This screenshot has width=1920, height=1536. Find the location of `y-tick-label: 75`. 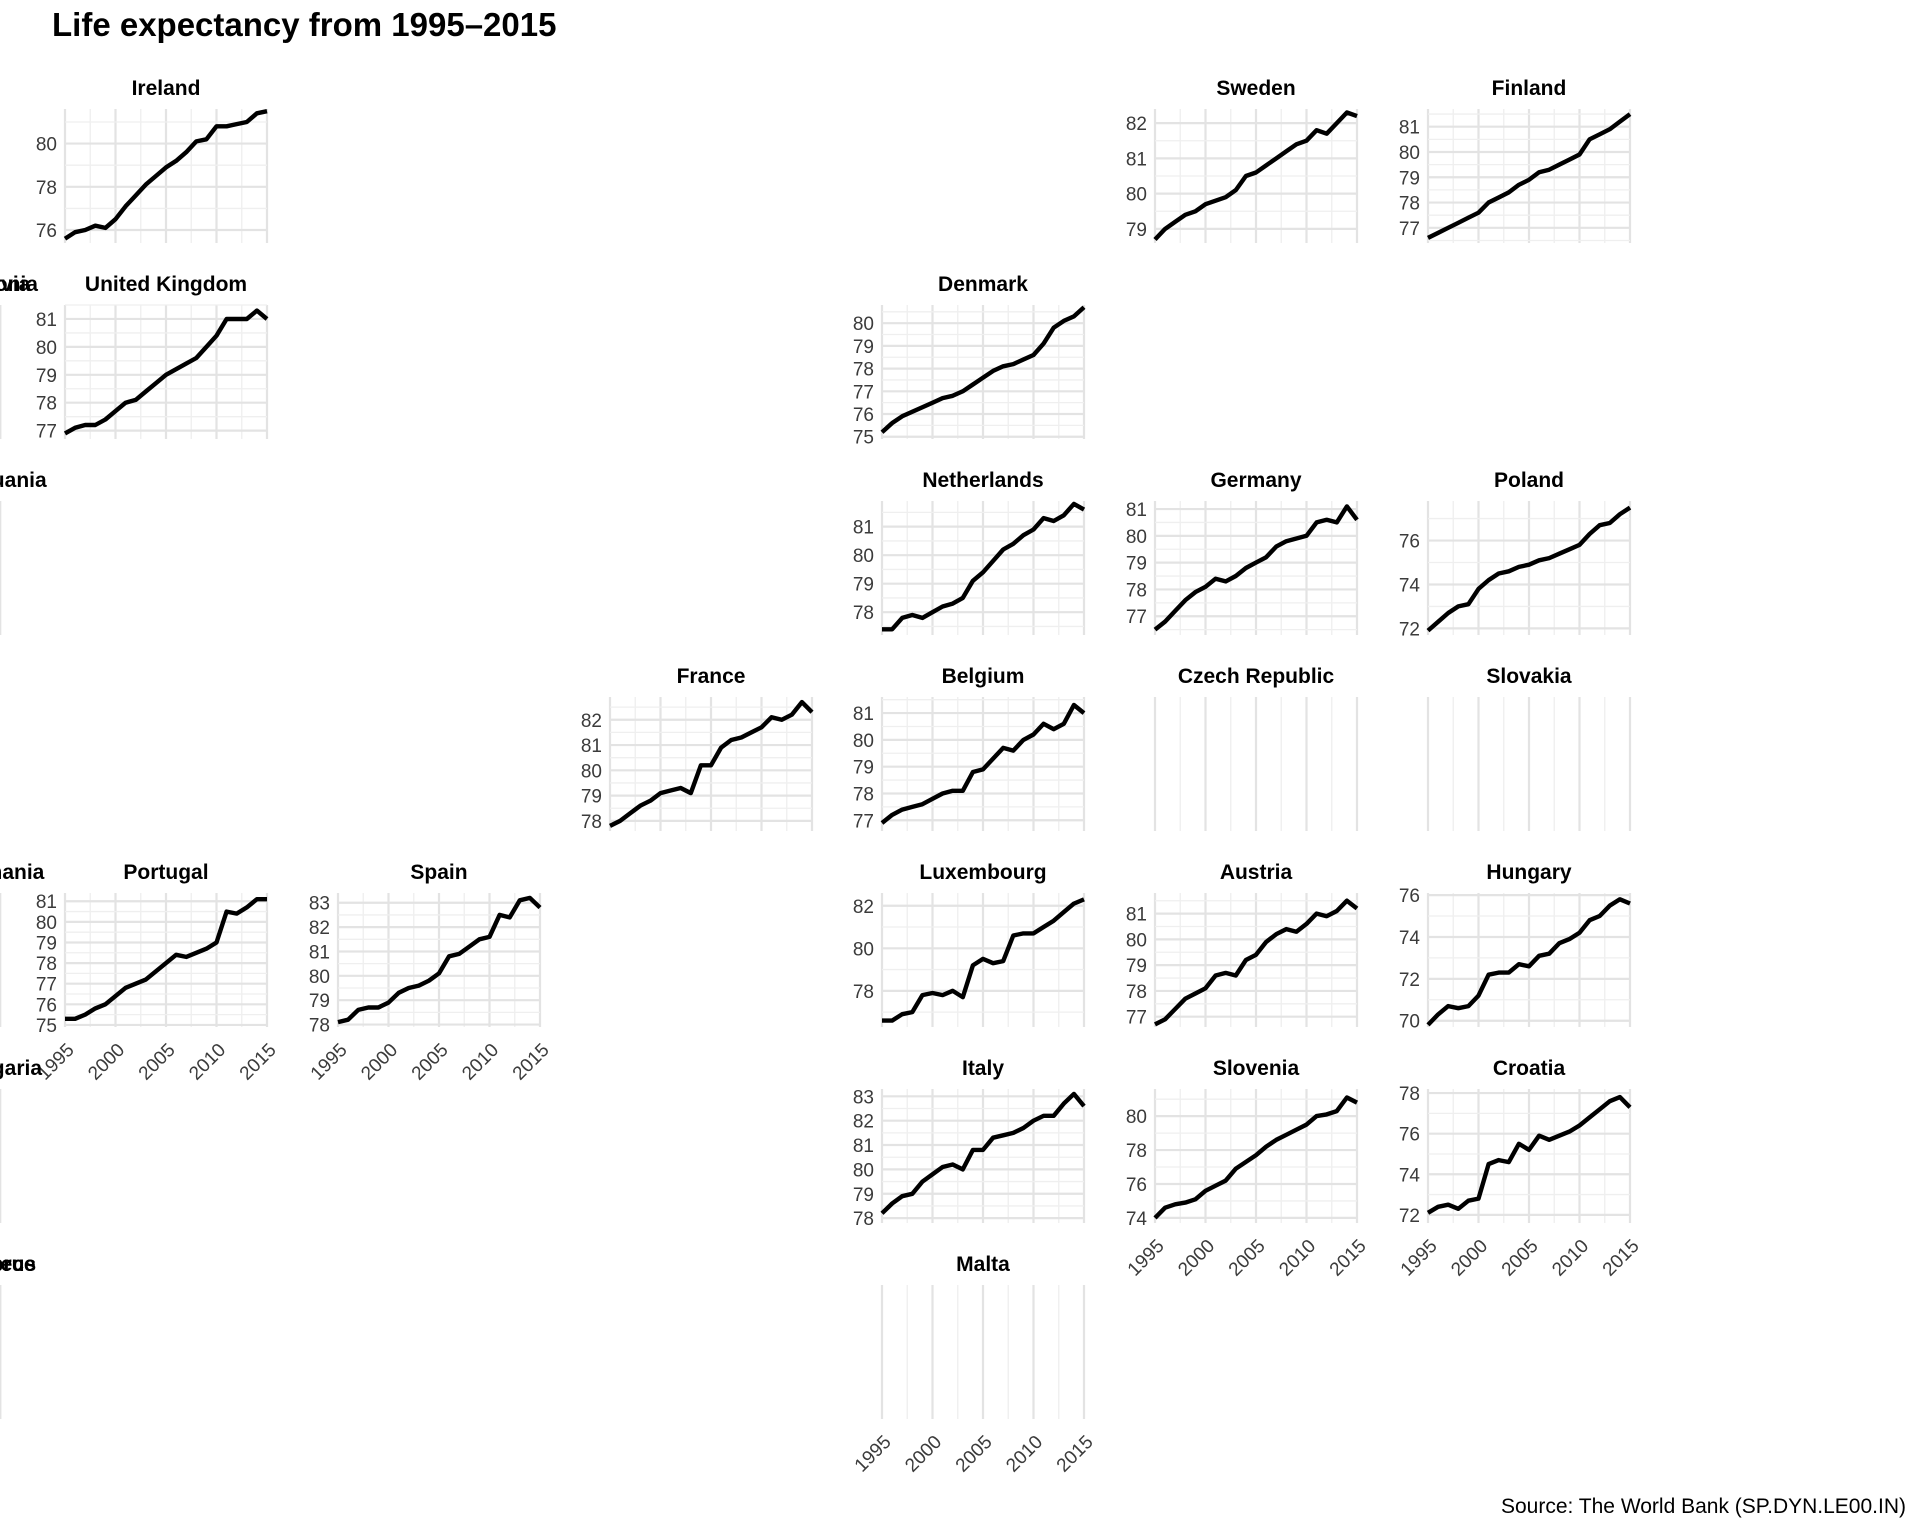

y-tick-label: 75 is located at coordinates (863, 438).